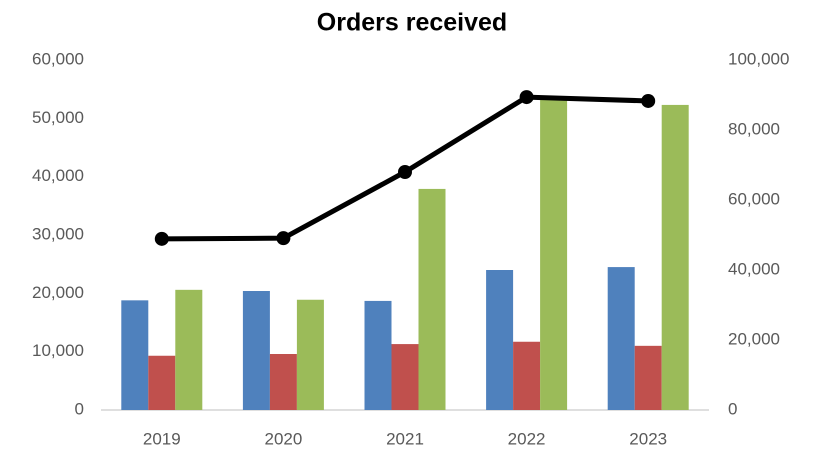 The width and height of the screenshot is (838, 452). I want to click on chart-title: Orders received, so click(412, 23).